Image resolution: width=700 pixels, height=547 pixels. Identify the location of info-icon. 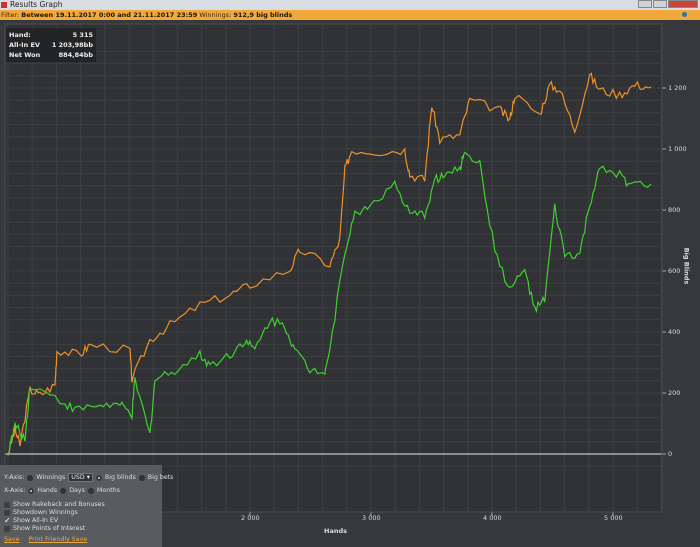
(684, 14).